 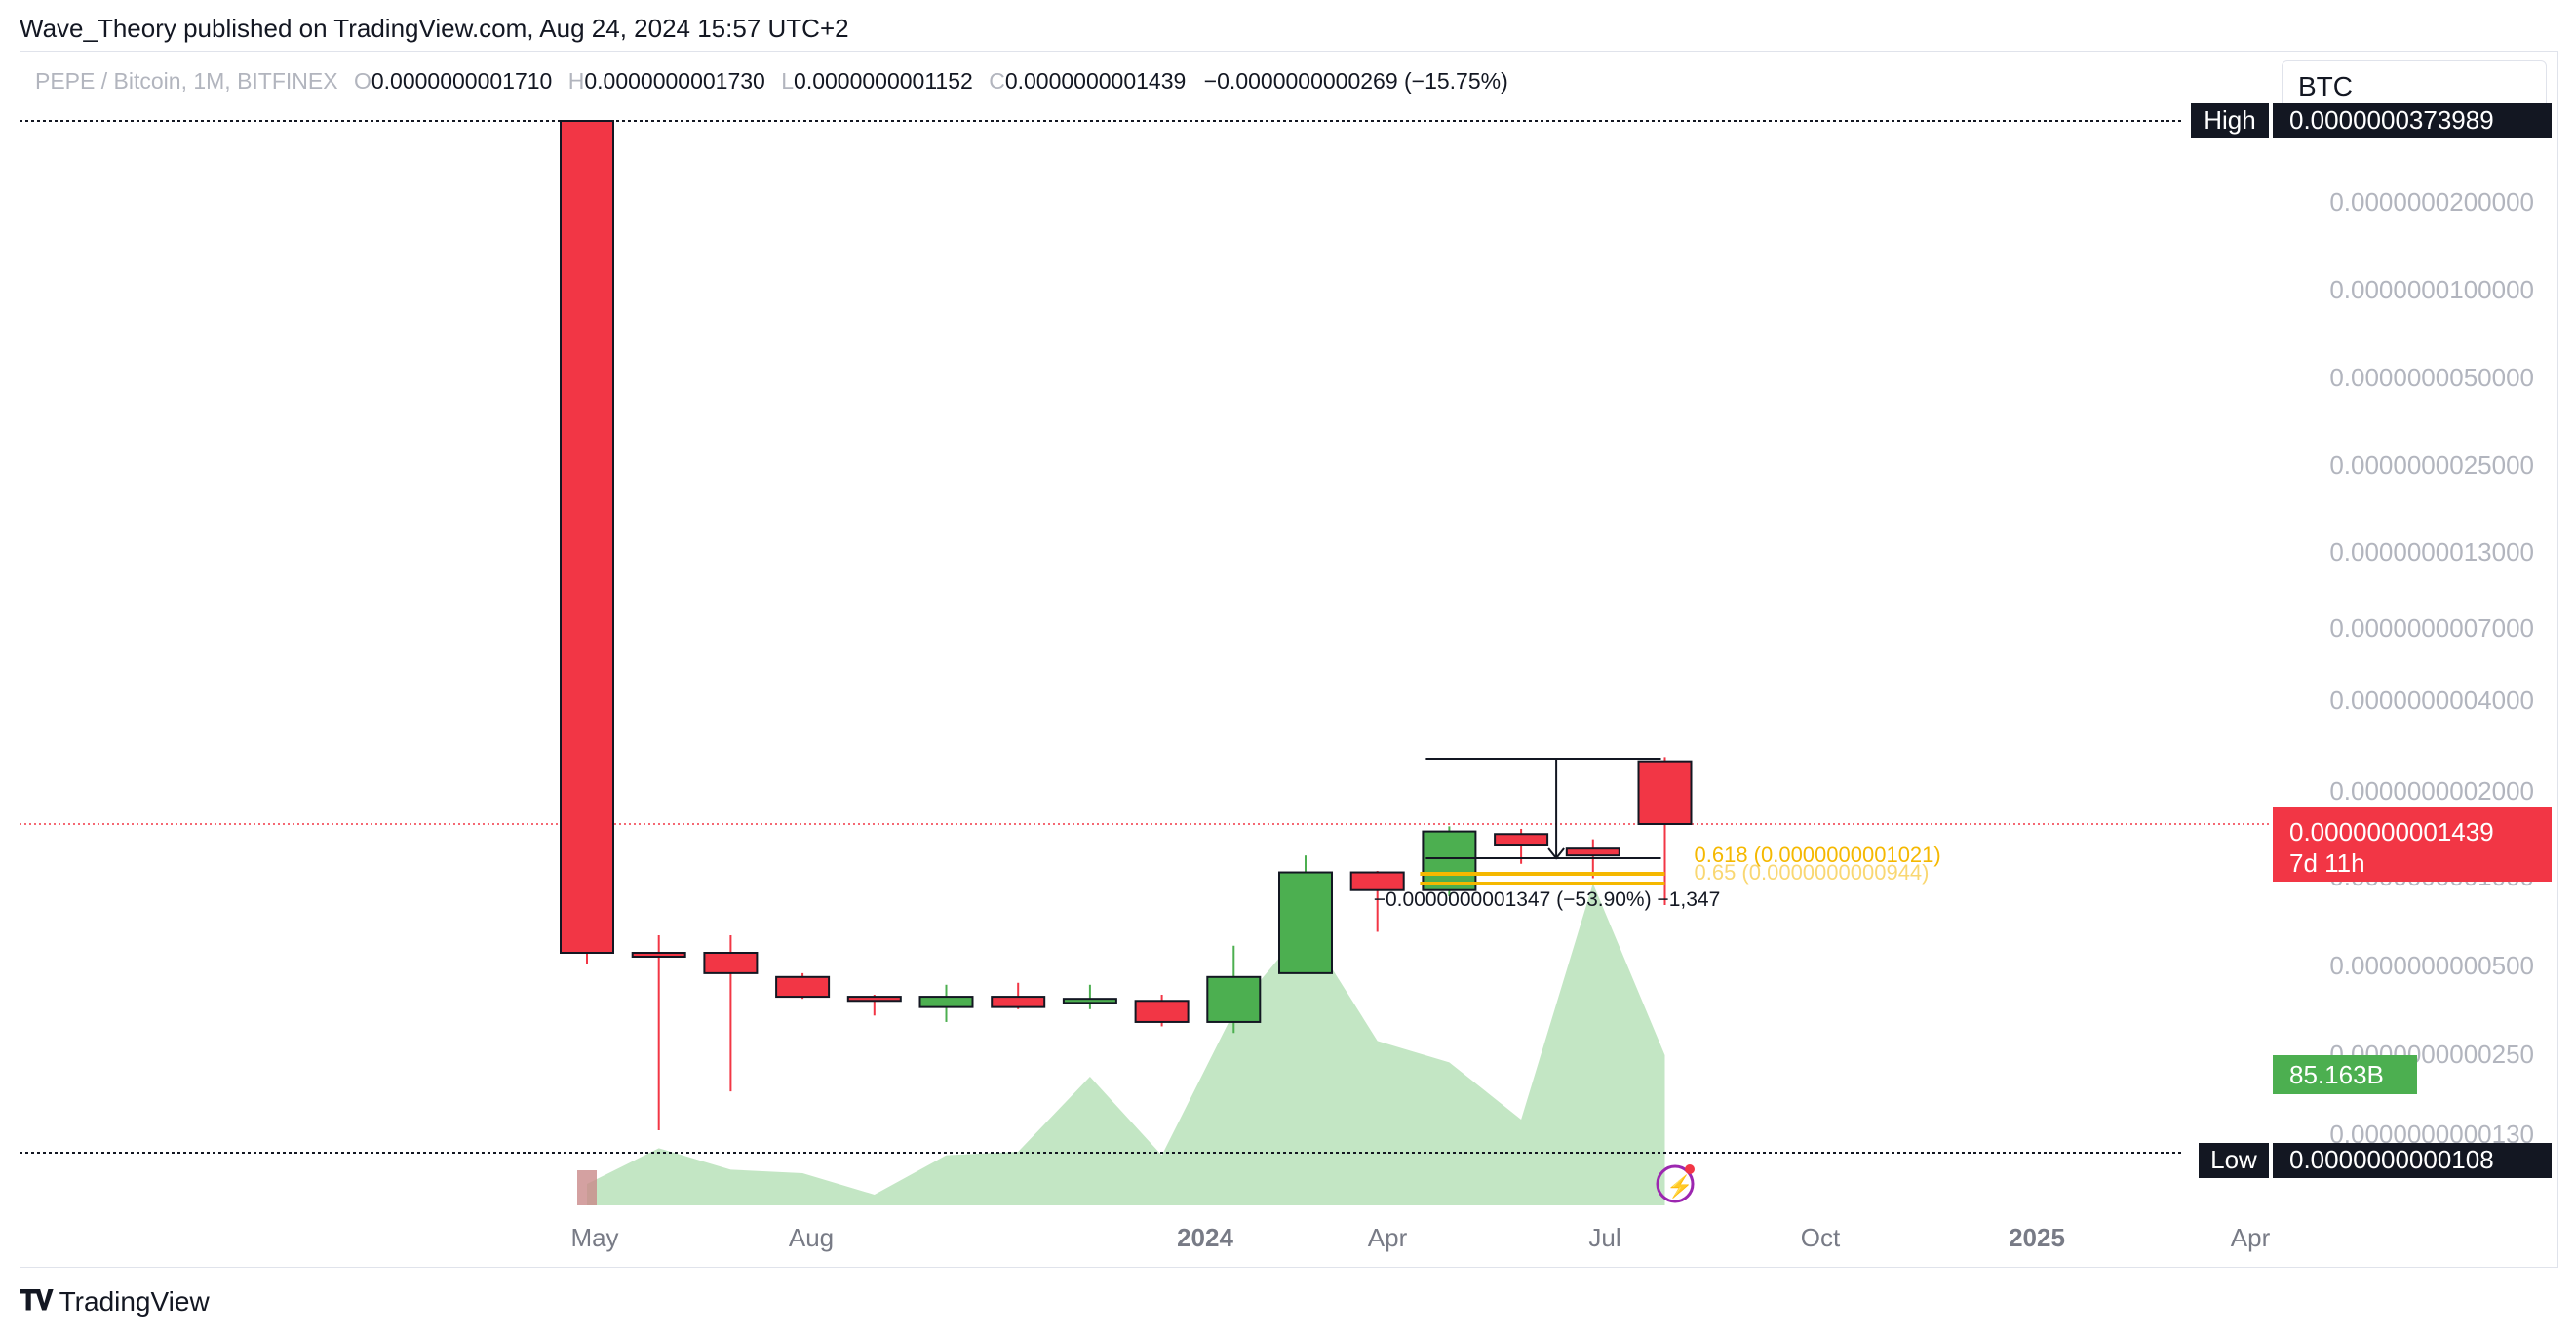 What do you see at coordinates (1812, 873) in the screenshot?
I see `fib-level-label: 0.65 (0.0000000000944)` at bounding box center [1812, 873].